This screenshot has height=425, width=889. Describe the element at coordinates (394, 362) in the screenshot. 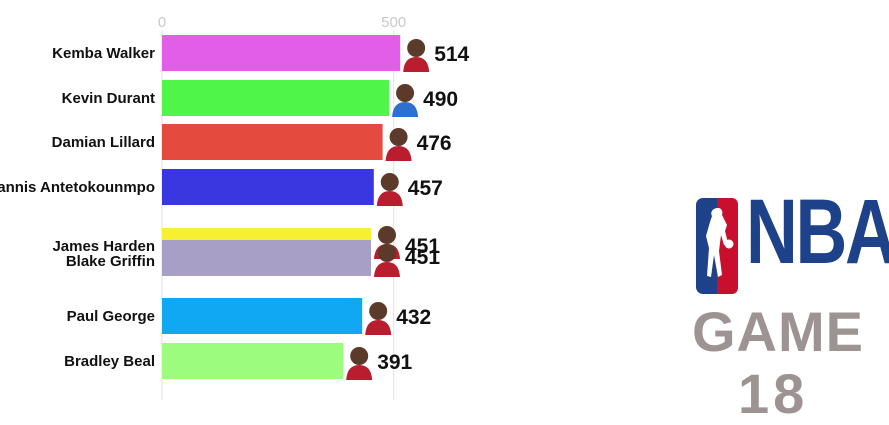

I see `value-label: 391` at that location.